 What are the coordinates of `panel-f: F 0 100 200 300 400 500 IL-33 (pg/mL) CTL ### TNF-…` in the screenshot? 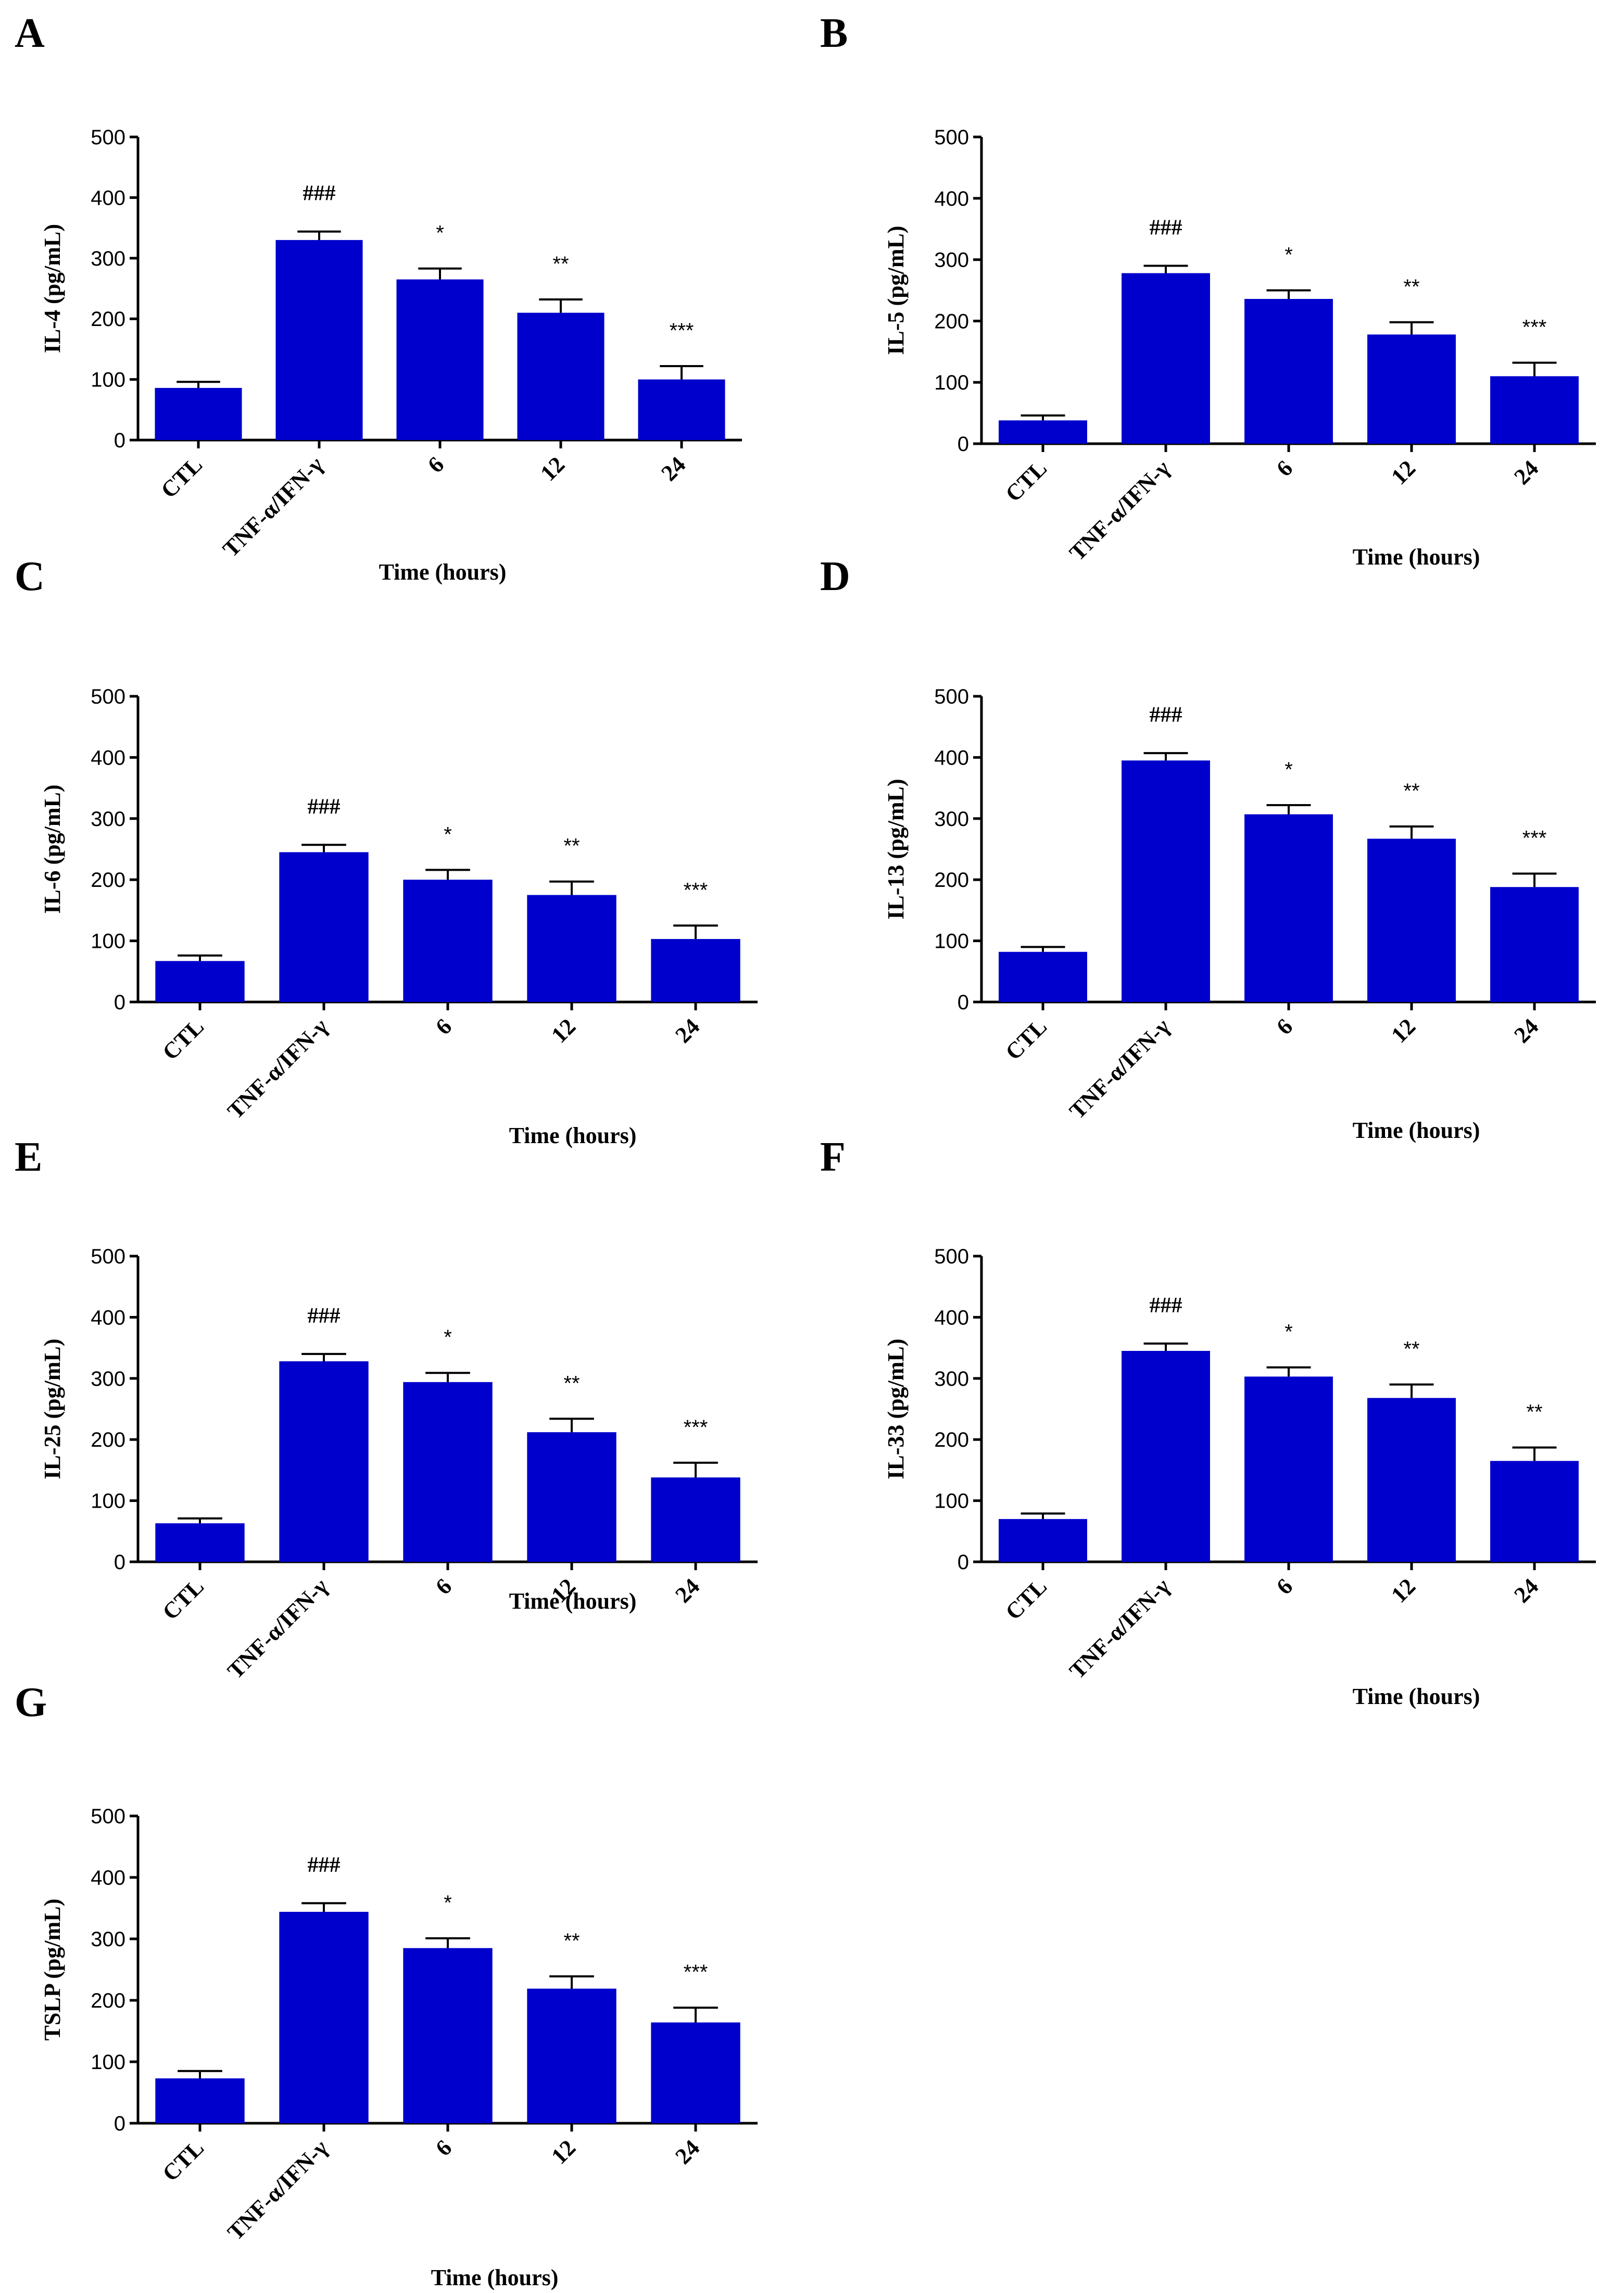 It's located at (1208, 1421).